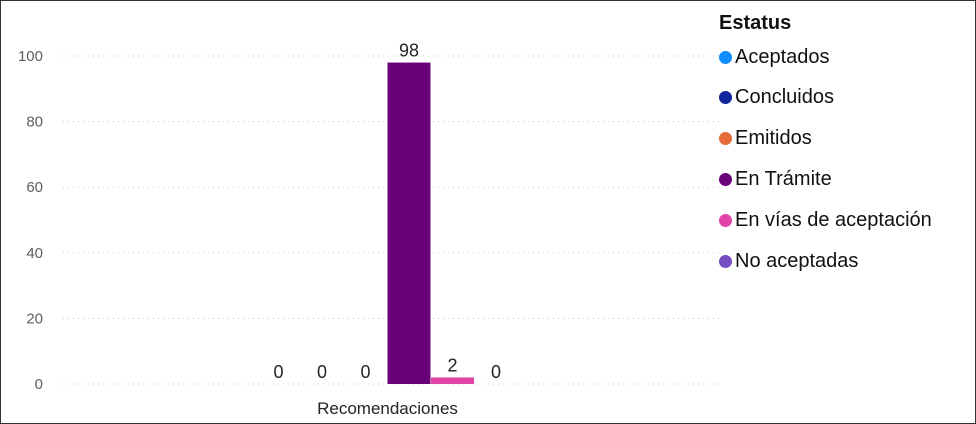  What do you see at coordinates (452, 365) in the screenshot?
I see `data-label: 2` at bounding box center [452, 365].